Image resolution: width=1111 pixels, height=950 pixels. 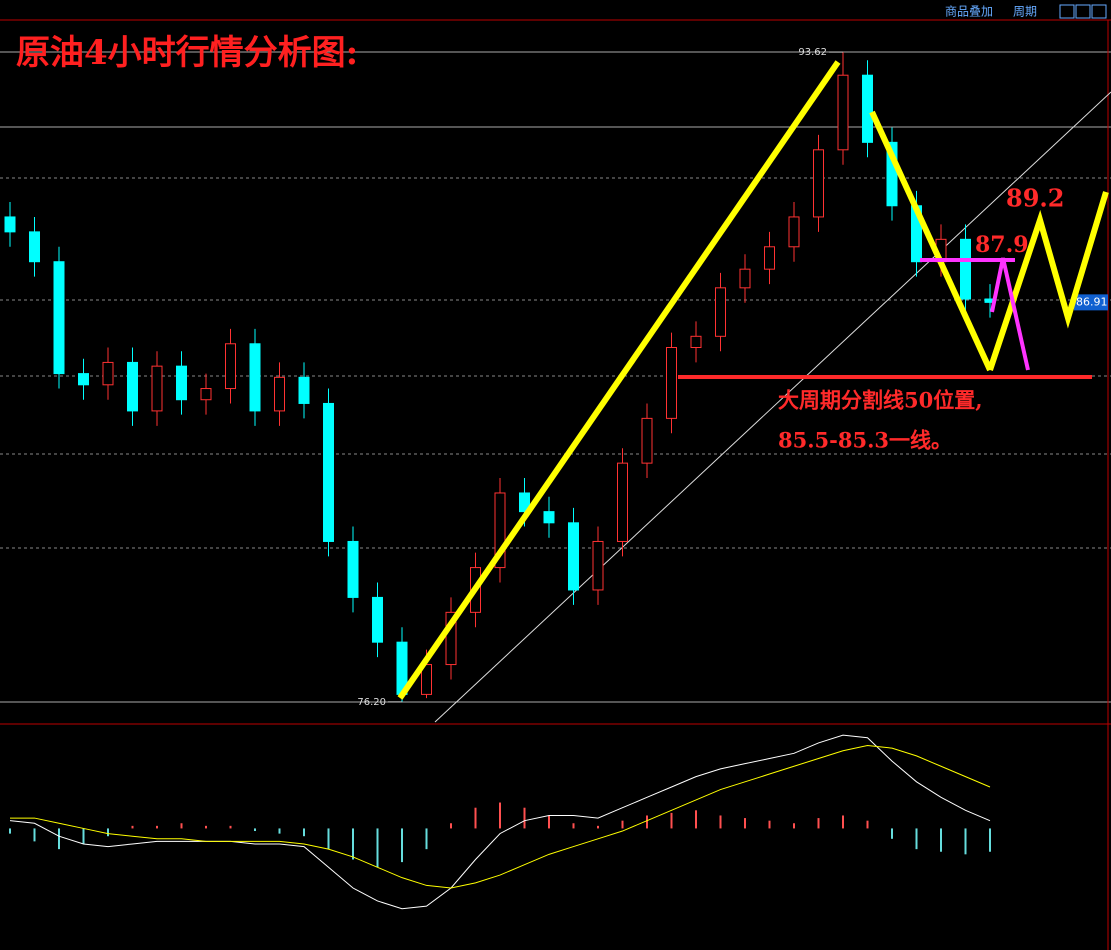 I want to click on macd-dea, so click(x=500, y=817).